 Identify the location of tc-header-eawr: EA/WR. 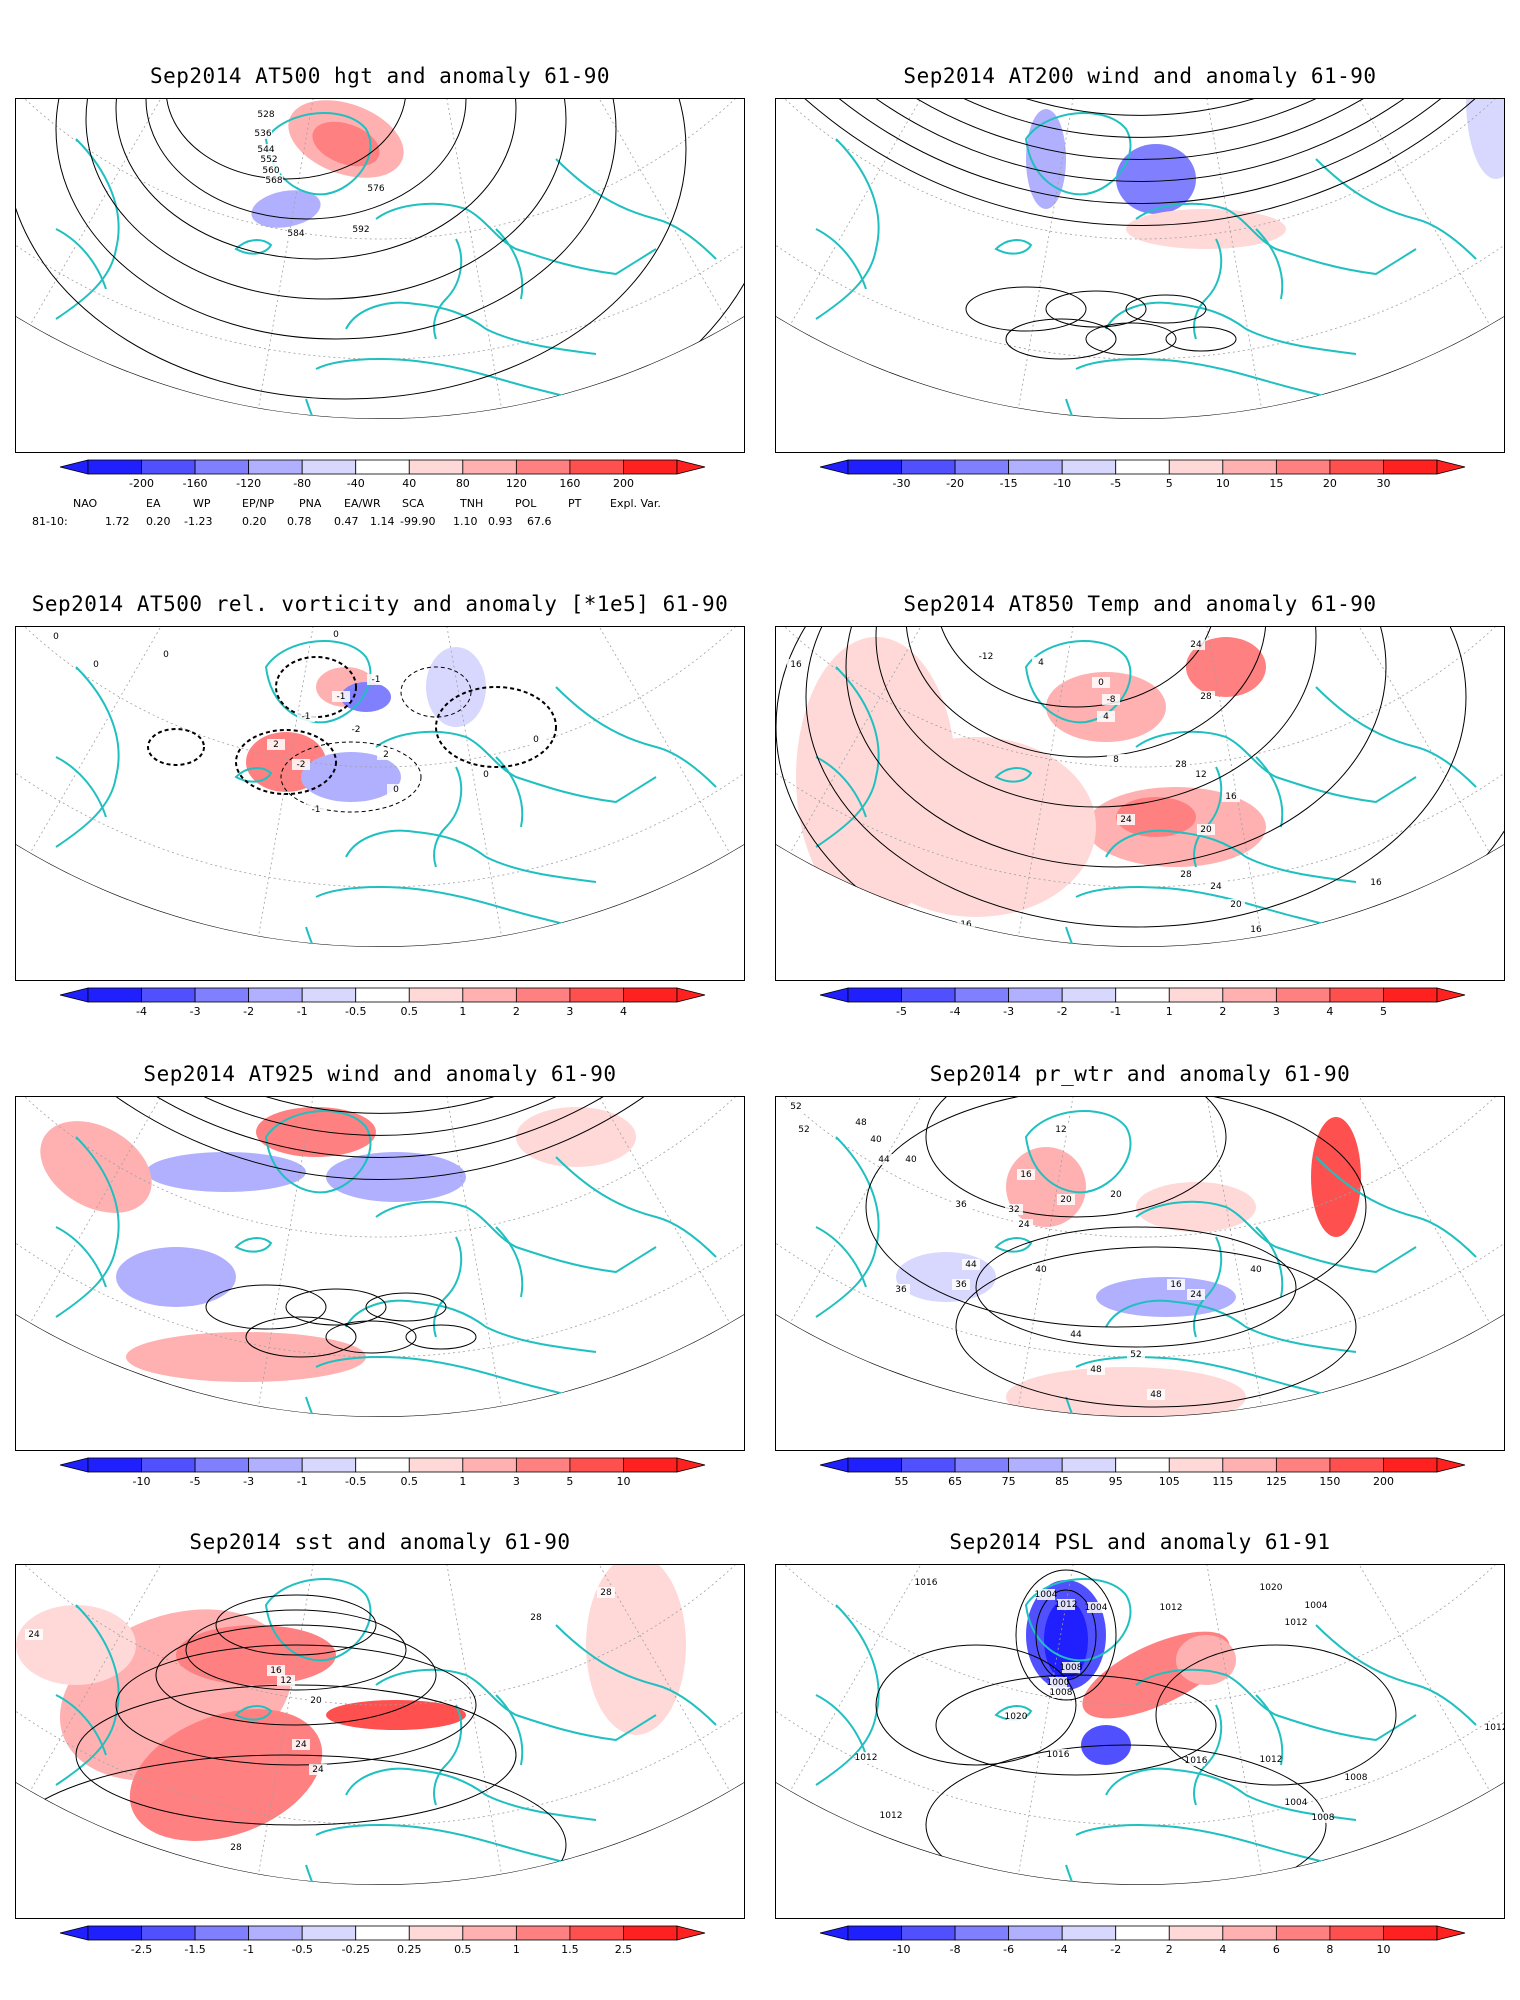
(362, 503).